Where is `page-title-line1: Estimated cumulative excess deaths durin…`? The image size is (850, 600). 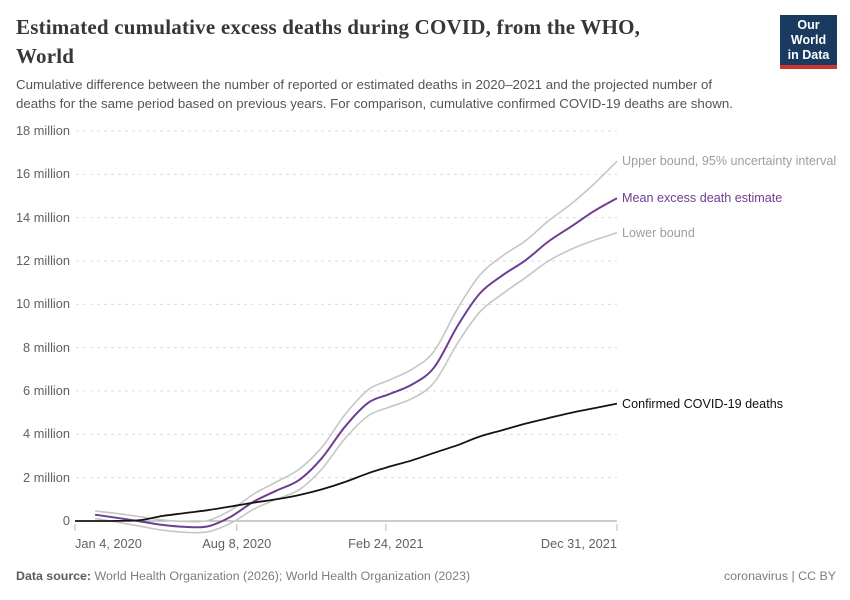 page-title-line1: Estimated cumulative excess deaths durin… is located at coordinates (328, 27).